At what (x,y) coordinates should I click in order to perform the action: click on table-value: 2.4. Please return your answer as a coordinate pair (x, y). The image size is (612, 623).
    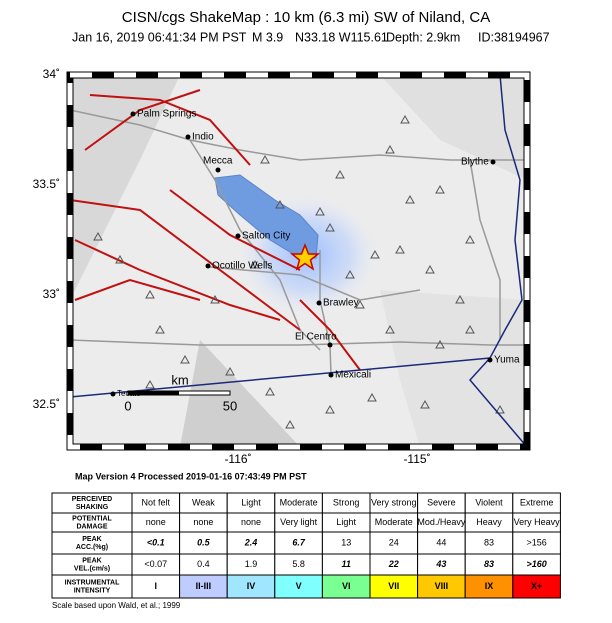
    Looking at the image, I should click on (251, 542).